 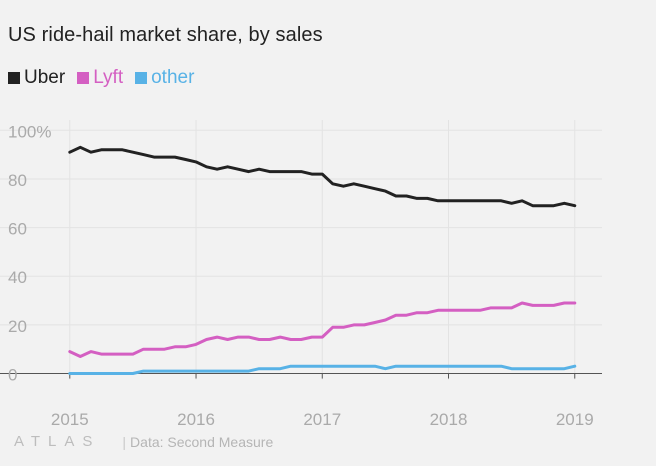 I want to click on y-tick-label-0: 0, so click(x=12, y=375).